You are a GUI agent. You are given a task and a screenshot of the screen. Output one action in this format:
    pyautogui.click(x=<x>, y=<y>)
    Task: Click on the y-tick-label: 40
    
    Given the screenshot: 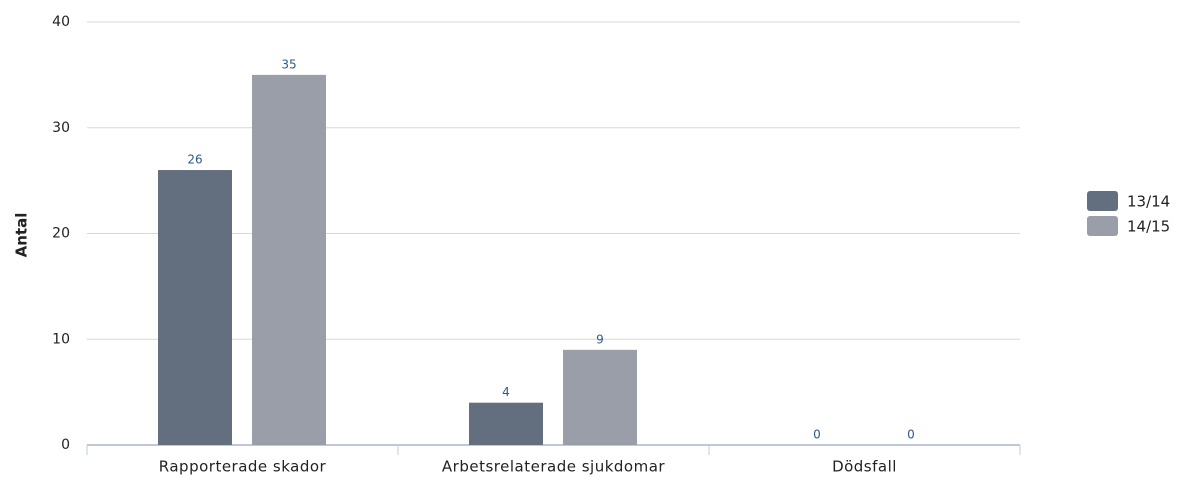 What is the action you would take?
    pyautogui.click(x=61, y=22)
    